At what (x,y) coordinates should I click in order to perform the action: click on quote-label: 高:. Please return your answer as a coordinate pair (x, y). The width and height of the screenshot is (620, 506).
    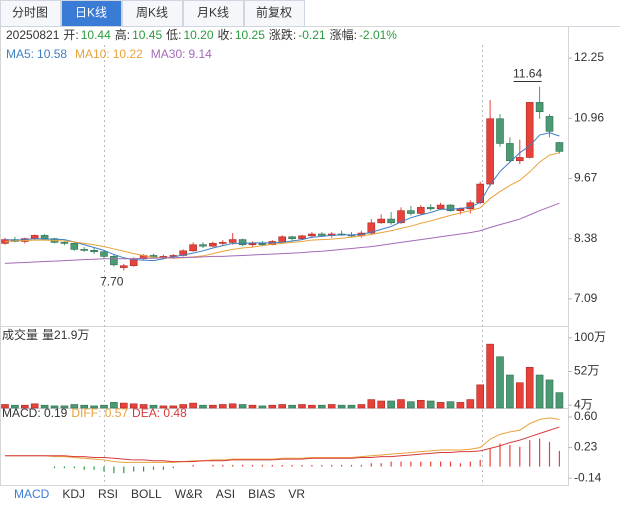
    Looking at the image, I should click on (122, 34).